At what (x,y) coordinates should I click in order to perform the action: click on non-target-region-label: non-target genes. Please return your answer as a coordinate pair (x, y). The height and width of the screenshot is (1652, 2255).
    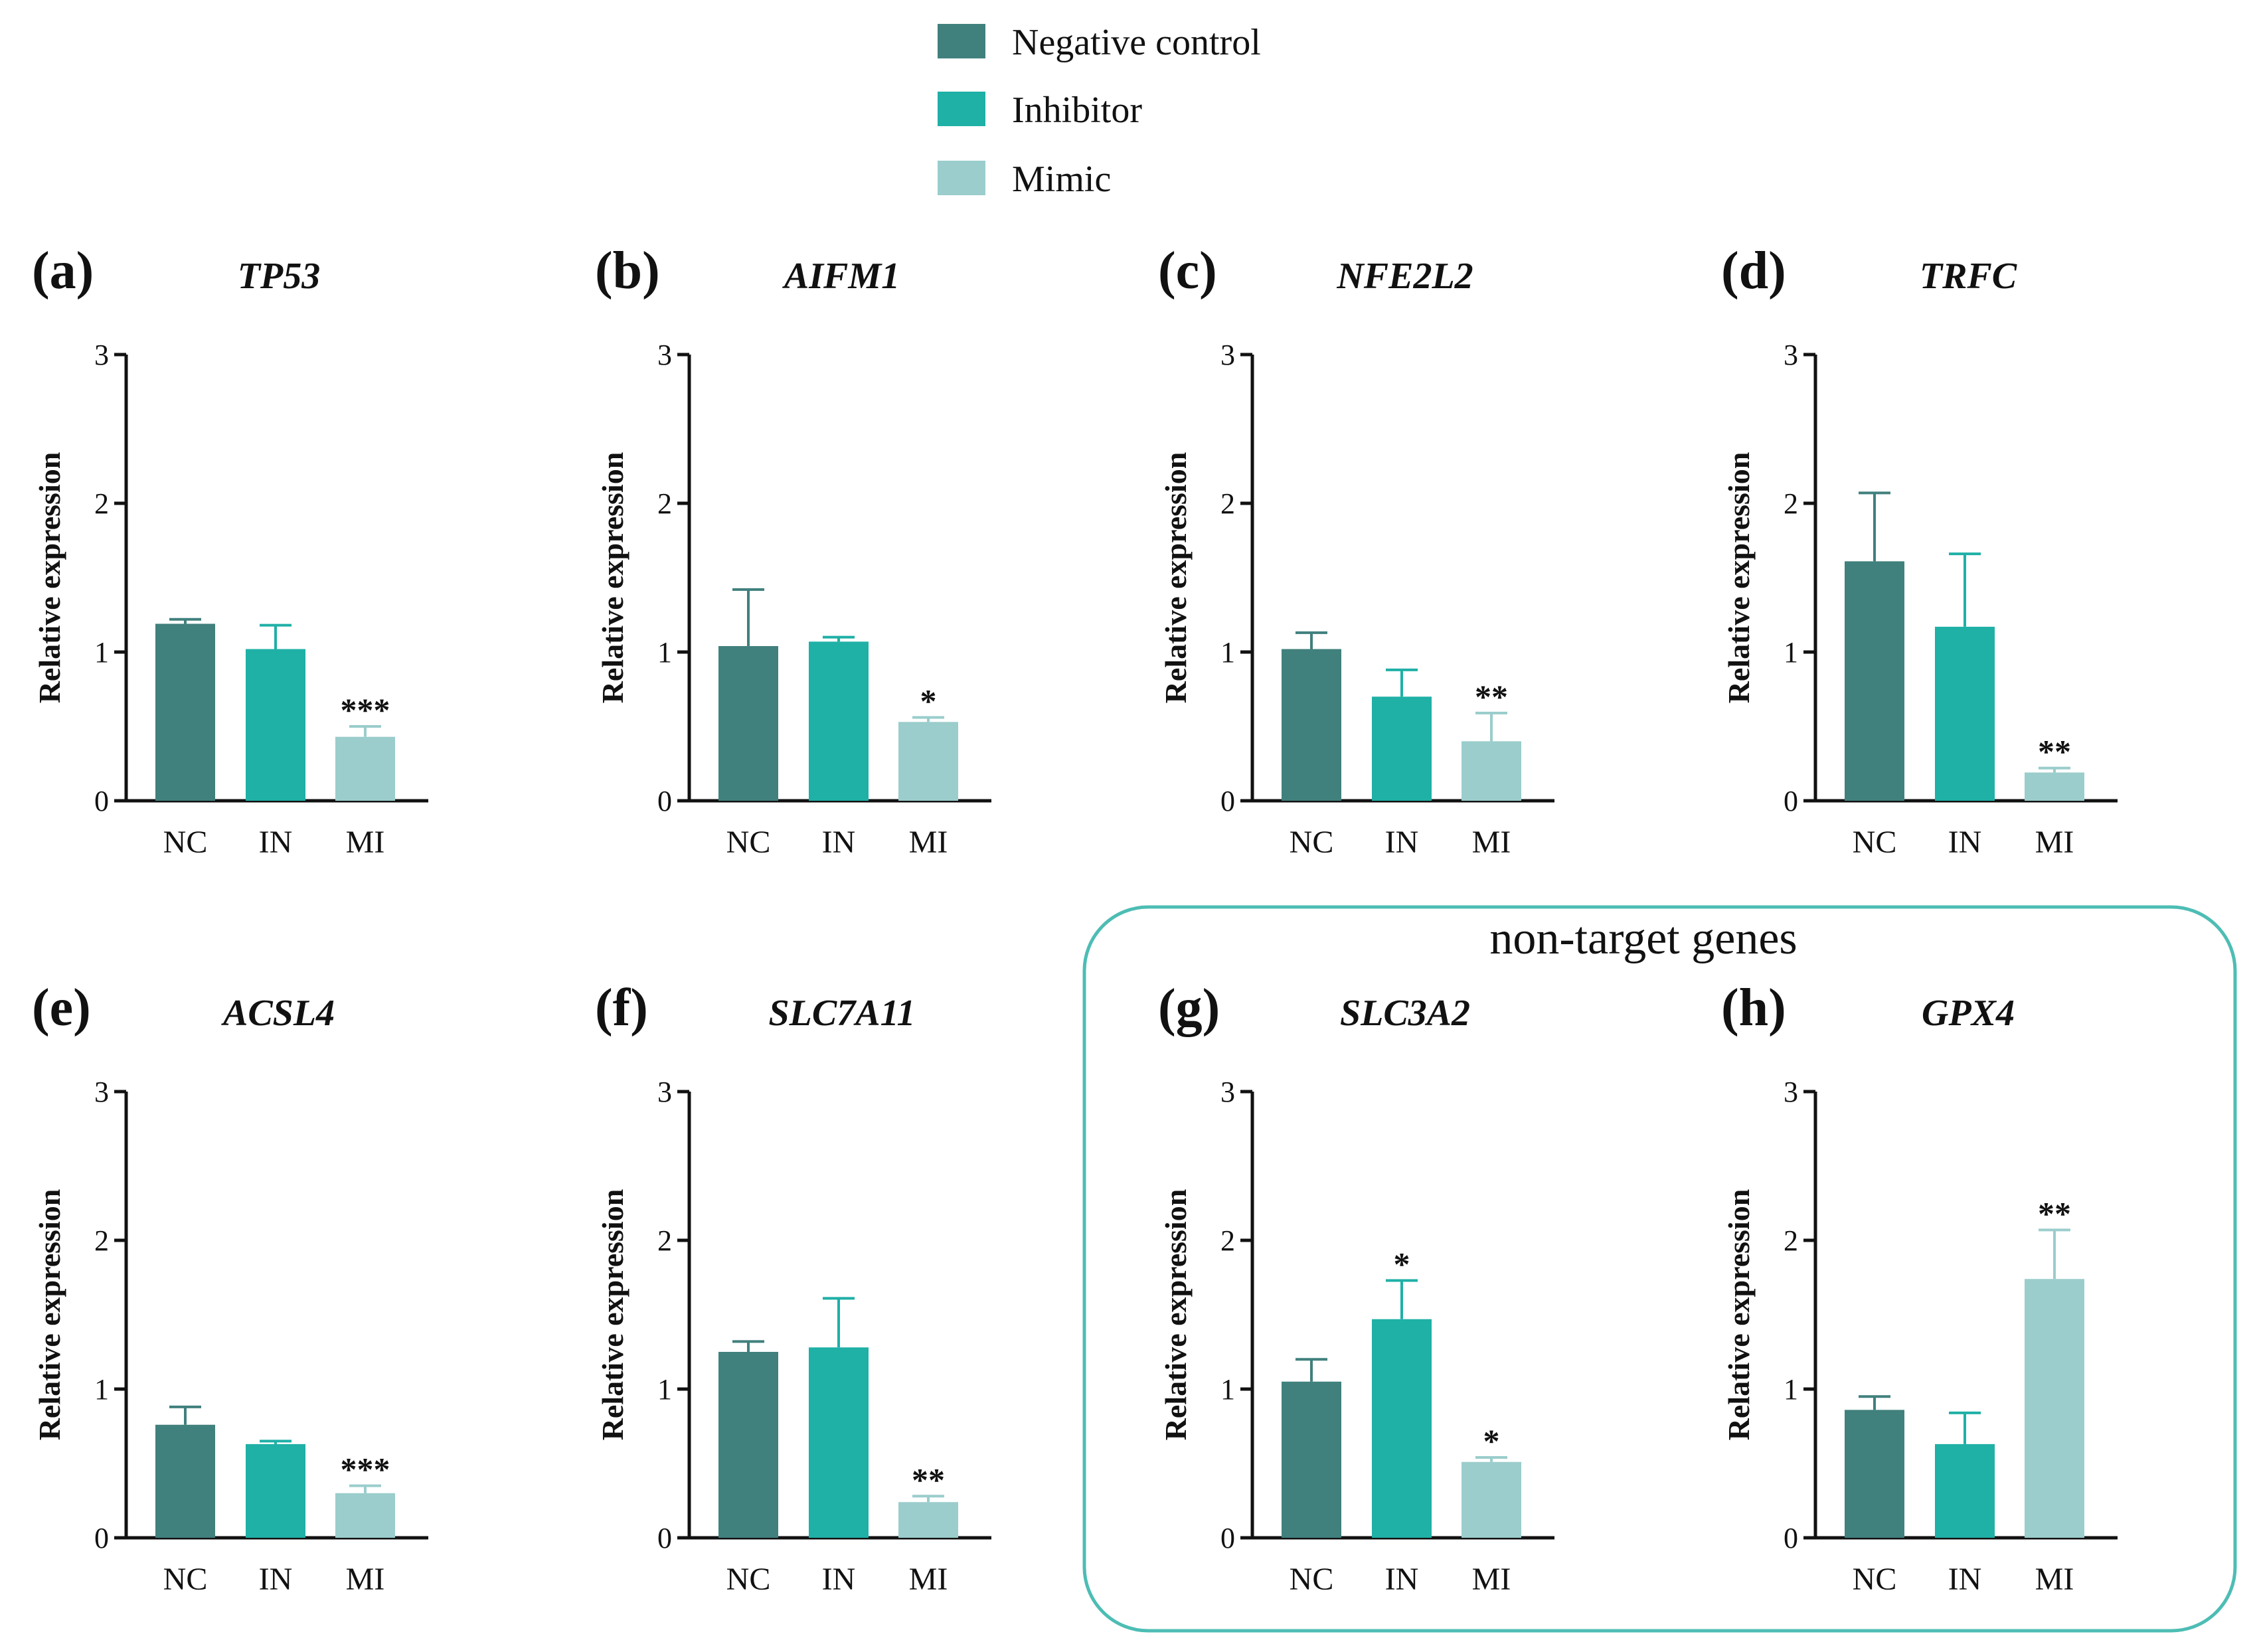
    Looking at the image, I should click on (1643, 939).